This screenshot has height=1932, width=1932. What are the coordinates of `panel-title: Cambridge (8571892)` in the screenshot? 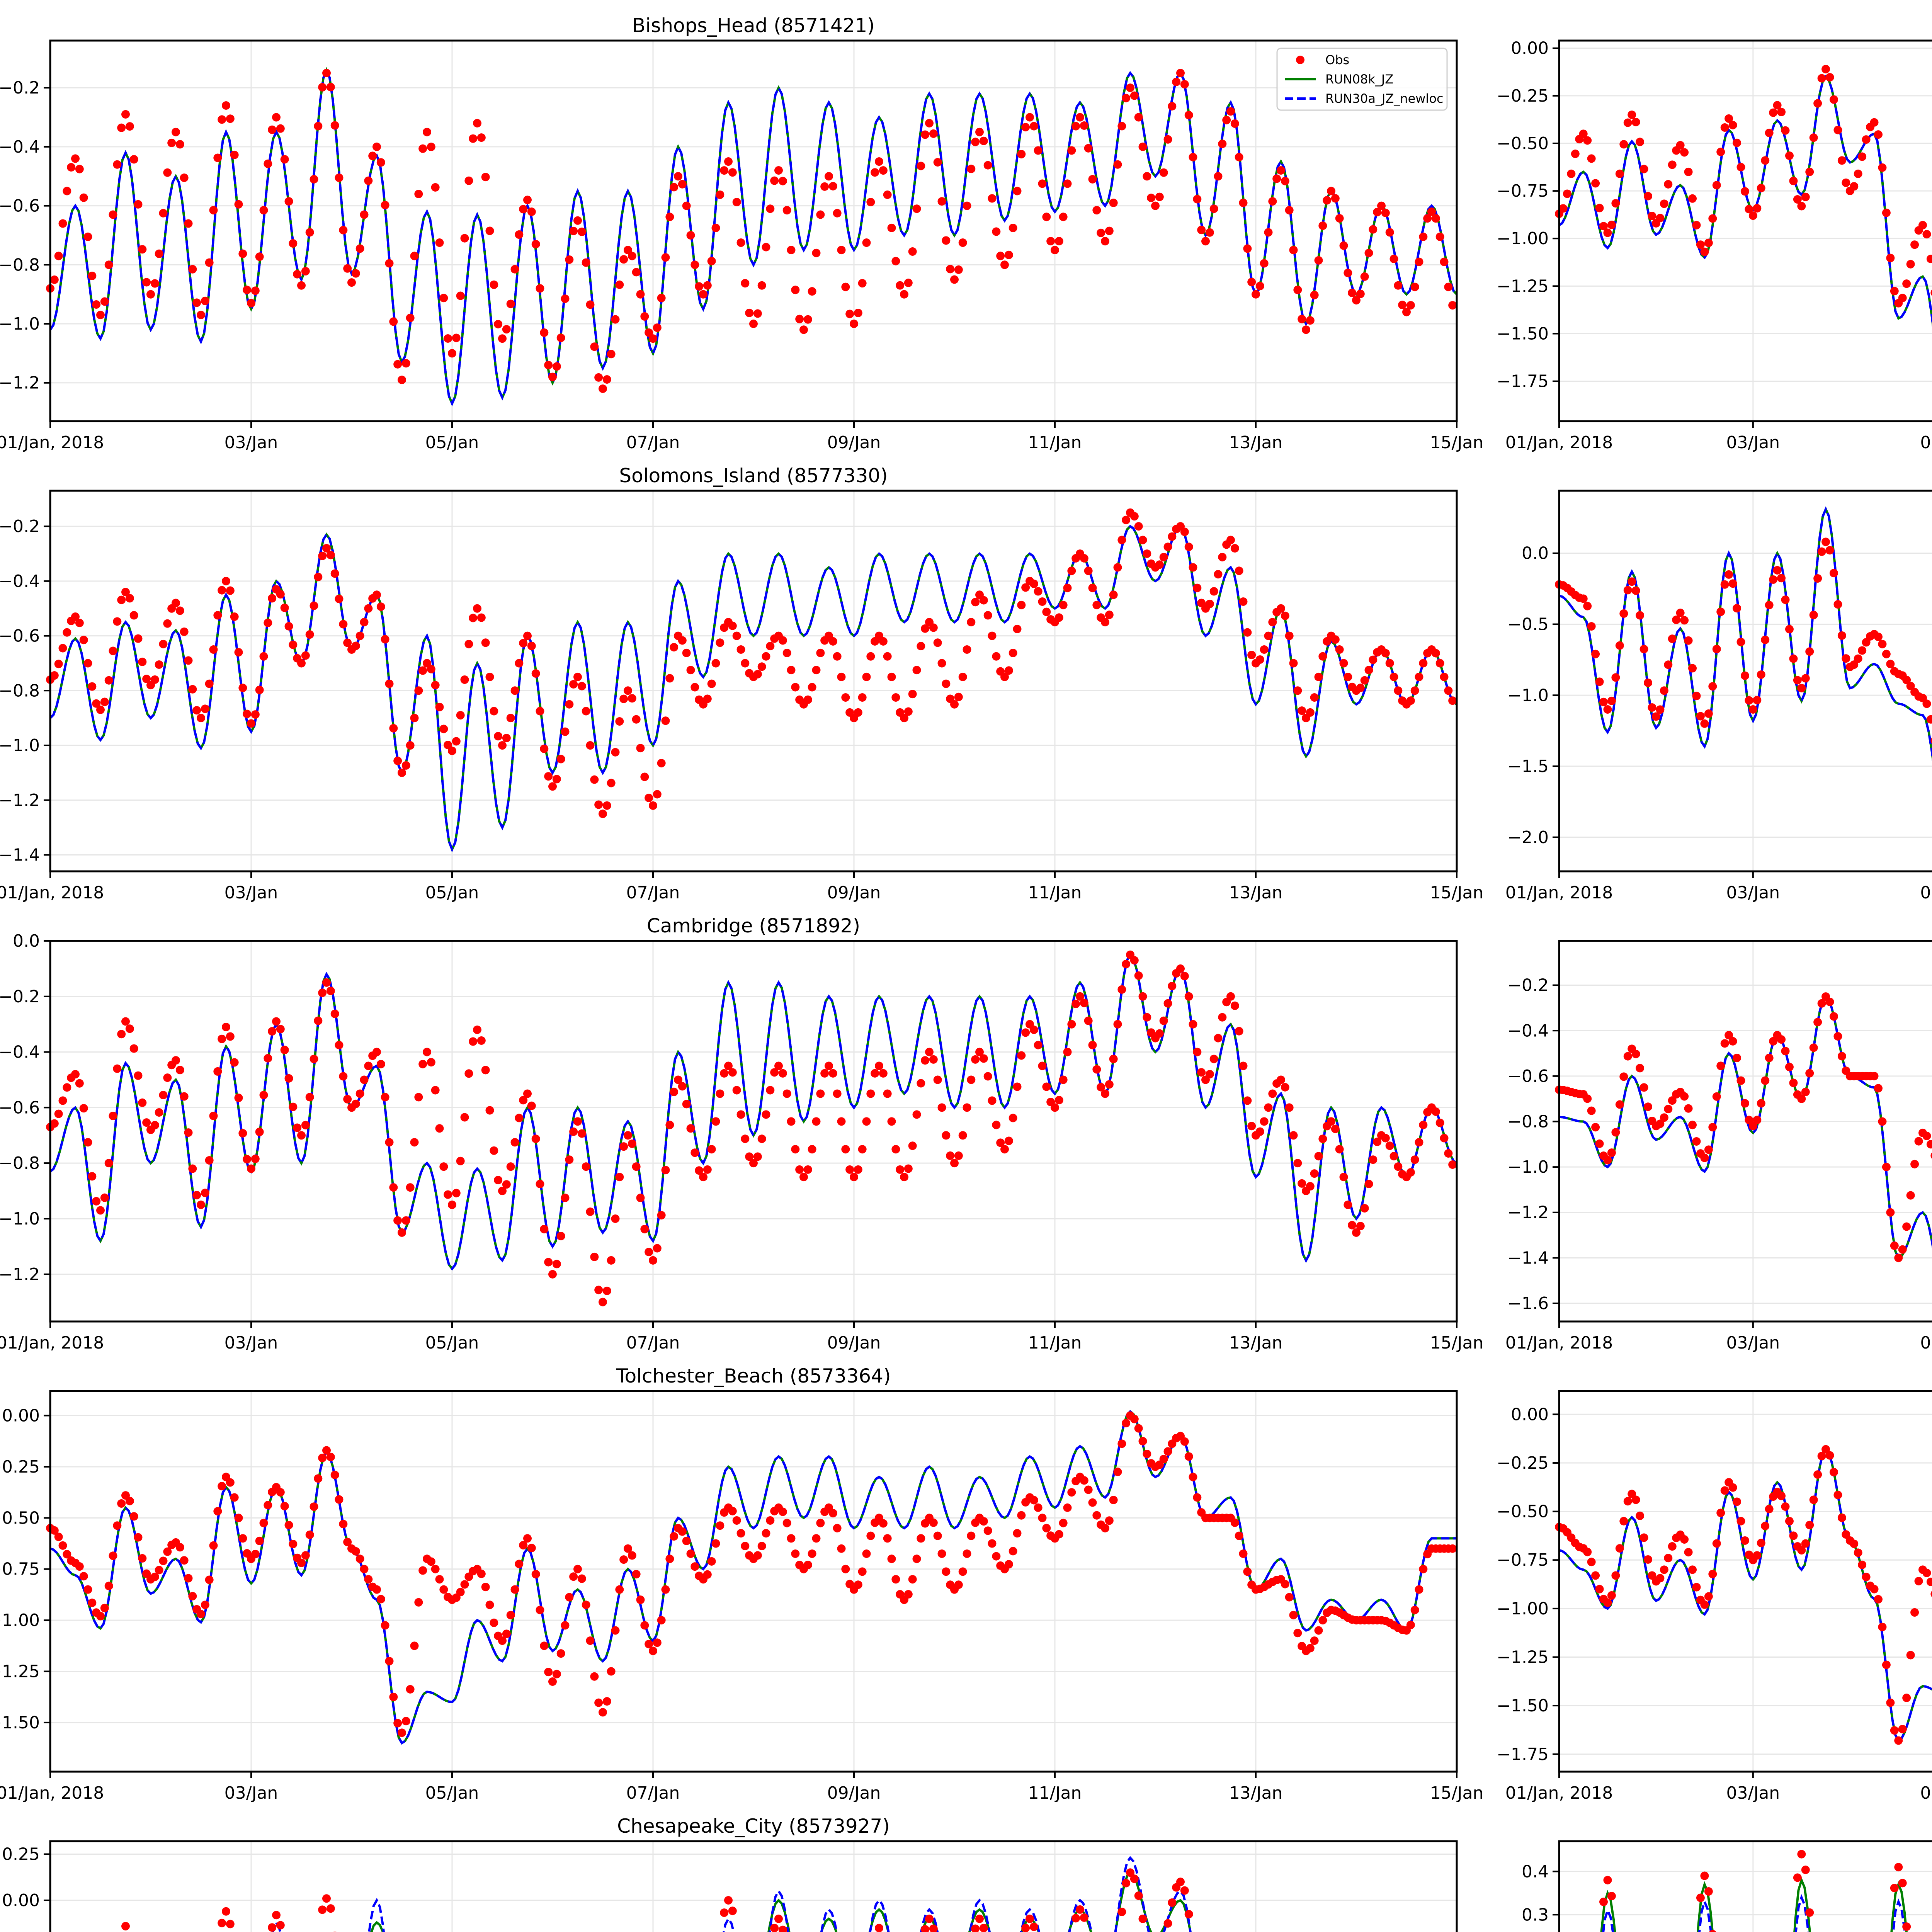 It's located at (753, 926).